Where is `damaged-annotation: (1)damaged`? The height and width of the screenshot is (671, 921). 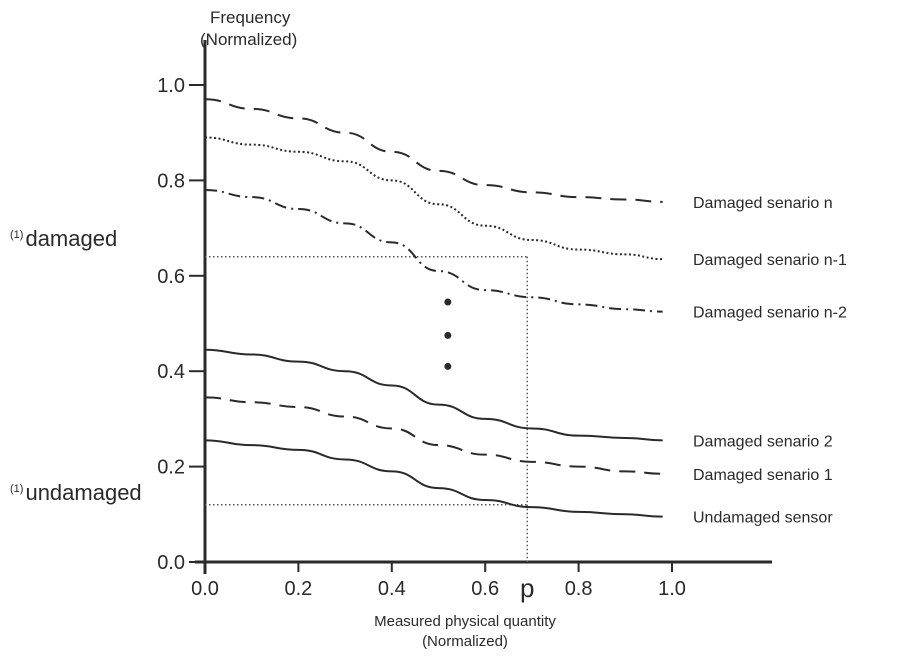
damaged-annotation: (1)damaged is located at coordinates (63, 239).